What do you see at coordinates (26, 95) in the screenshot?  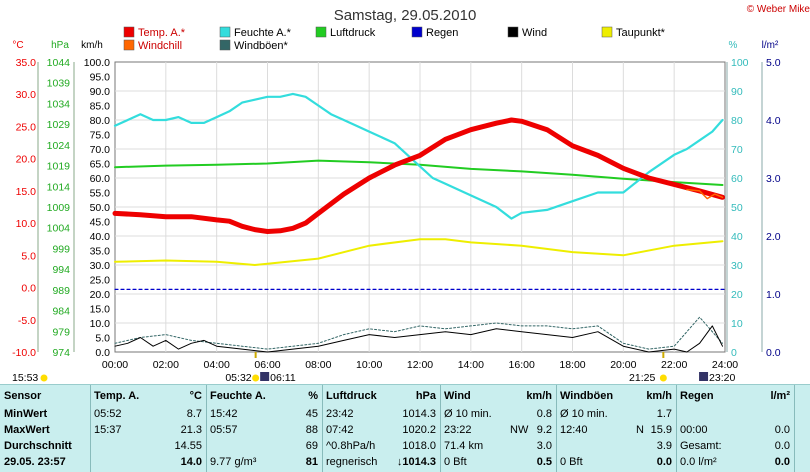 I see `tick-label-temp: 30.0` at bounding box center [26, 95].